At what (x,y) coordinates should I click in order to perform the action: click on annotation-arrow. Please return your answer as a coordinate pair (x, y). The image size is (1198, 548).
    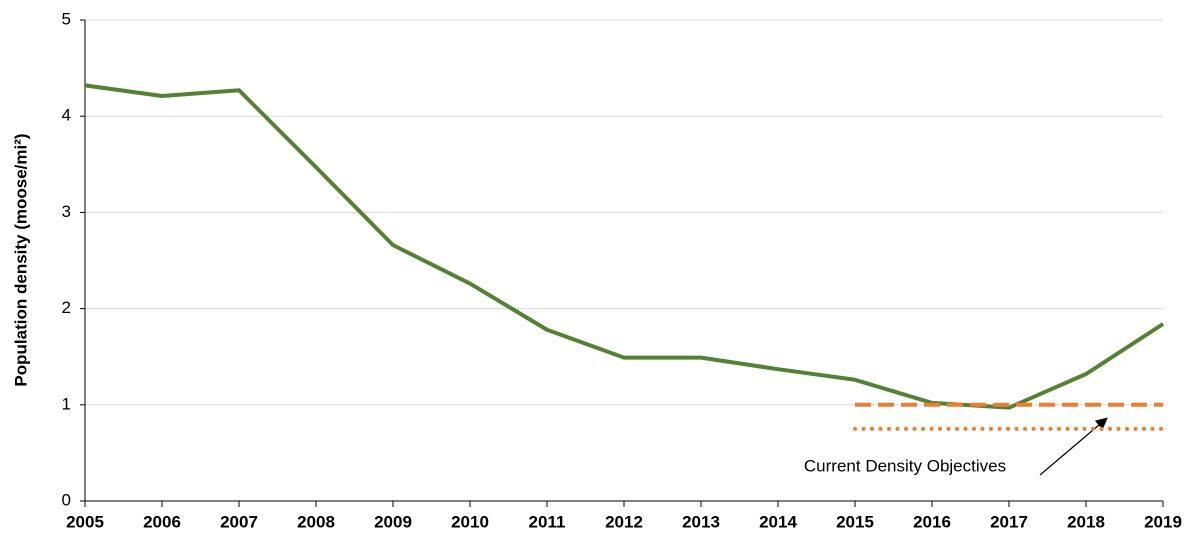
    Looking at the image, I should click on (1073, 446).